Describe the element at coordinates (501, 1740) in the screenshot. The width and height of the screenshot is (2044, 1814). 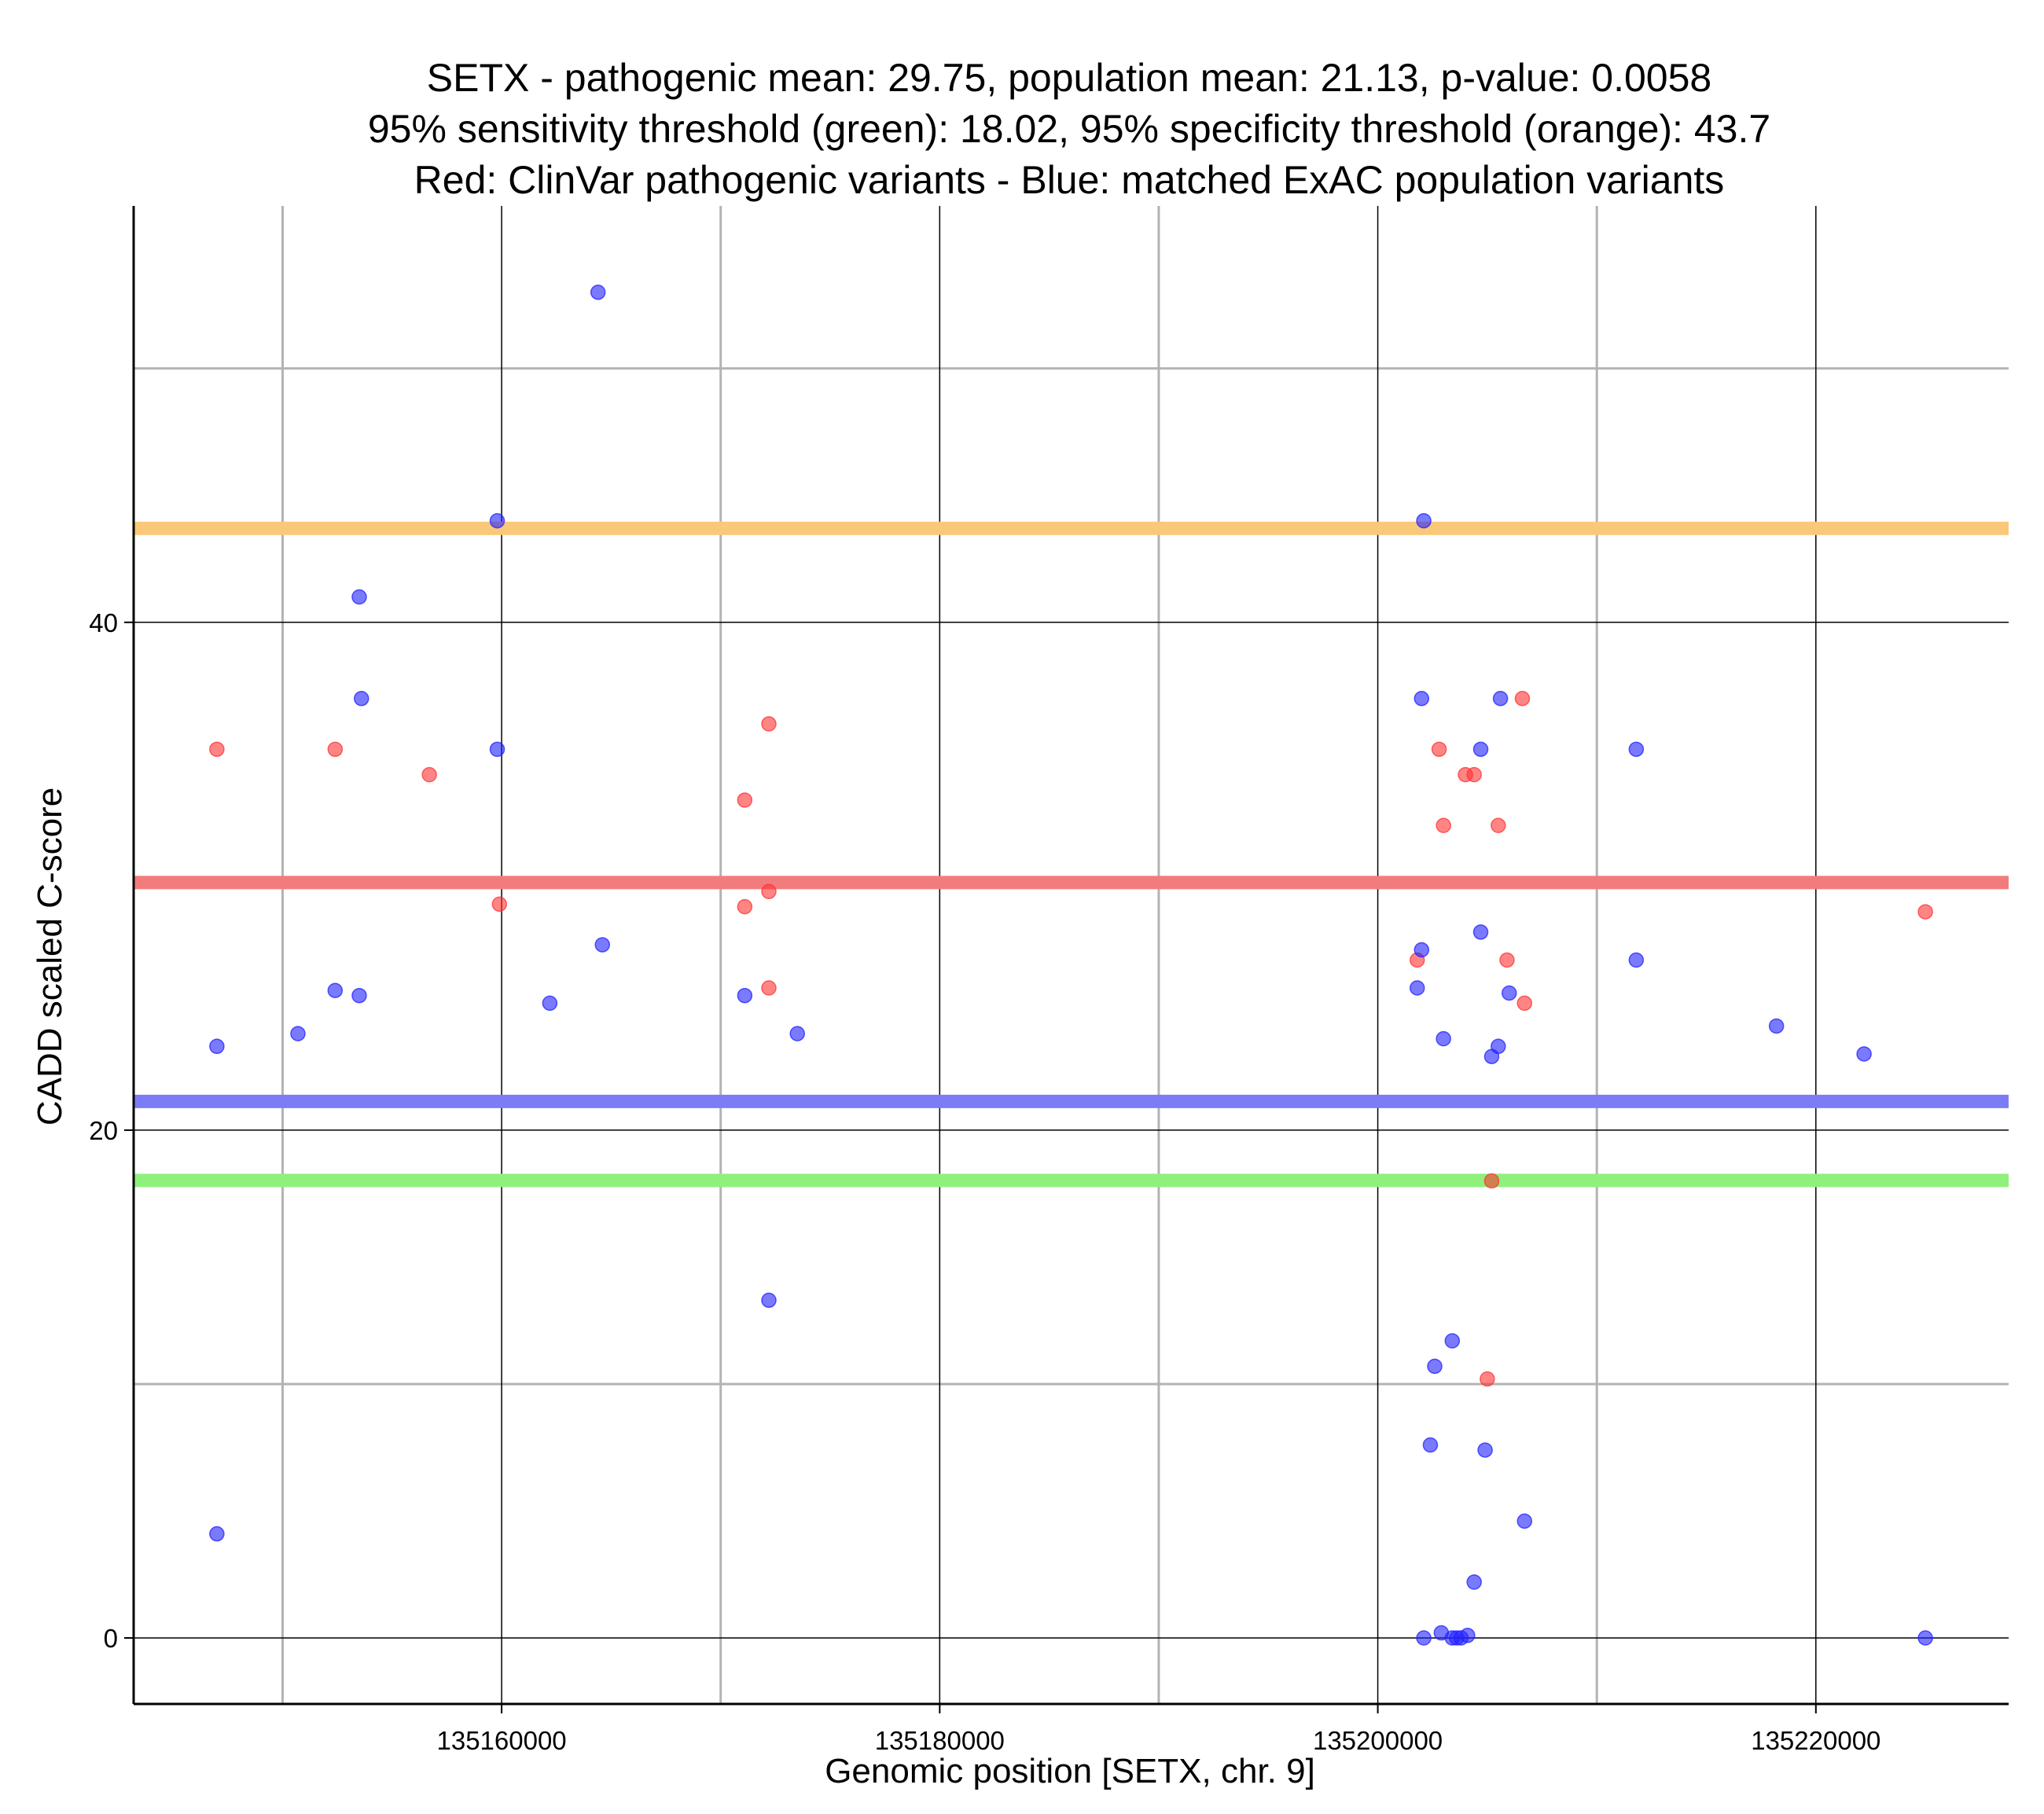
I see `x-tick-label-0: 135160000` at that location.